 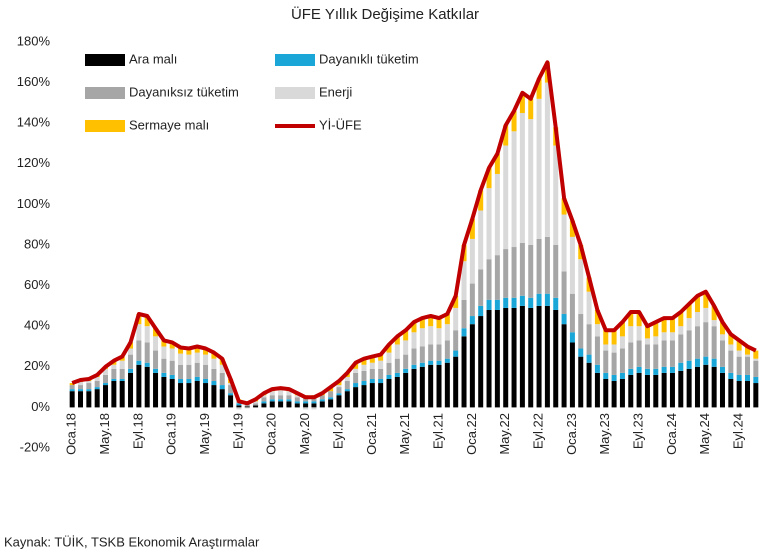 What do you see at coordinates (437, 431) in the screenshot?
I see `x-tick-label: Eyl.21` at bounding box center [437, 431].